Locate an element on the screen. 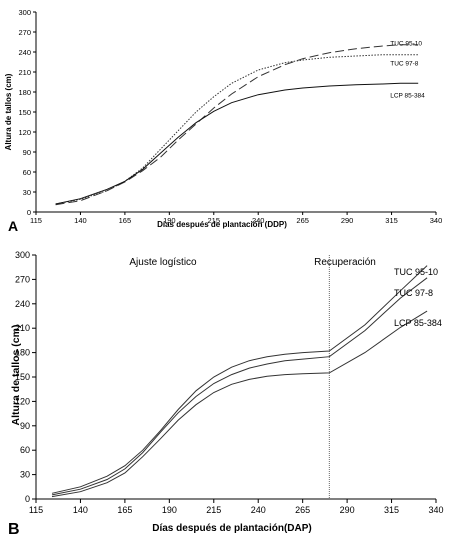 The image size is (450, 549). panel-a-xlabel: Días después de plantación (DDP) is located at coordinates (222, 224).